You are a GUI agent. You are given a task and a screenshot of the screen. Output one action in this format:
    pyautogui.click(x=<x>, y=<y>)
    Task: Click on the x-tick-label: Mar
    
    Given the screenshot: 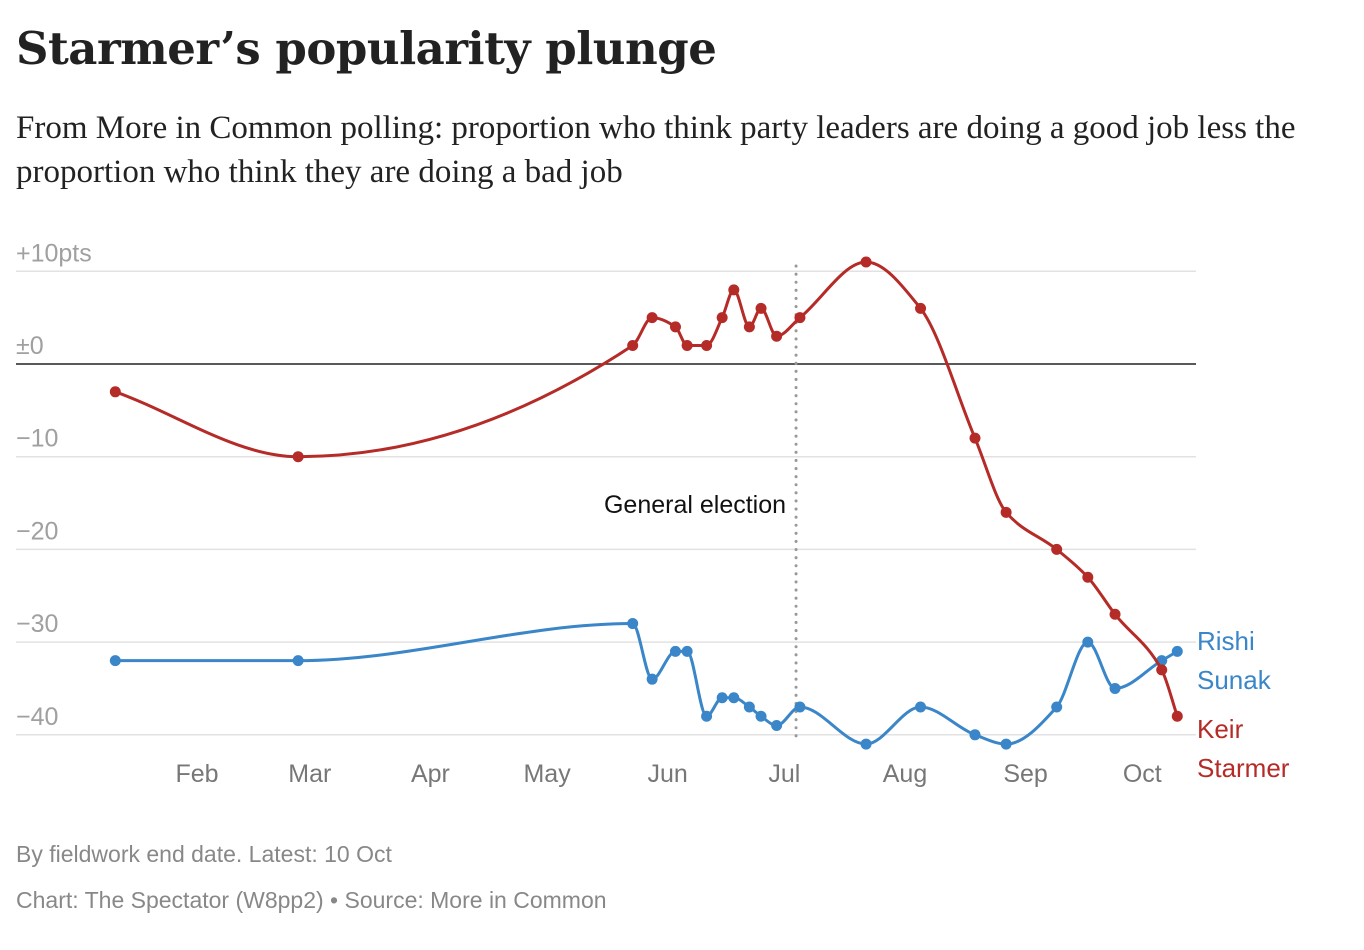 What is the action you would take?
    pyautogui.click(x=309, y=774)
    